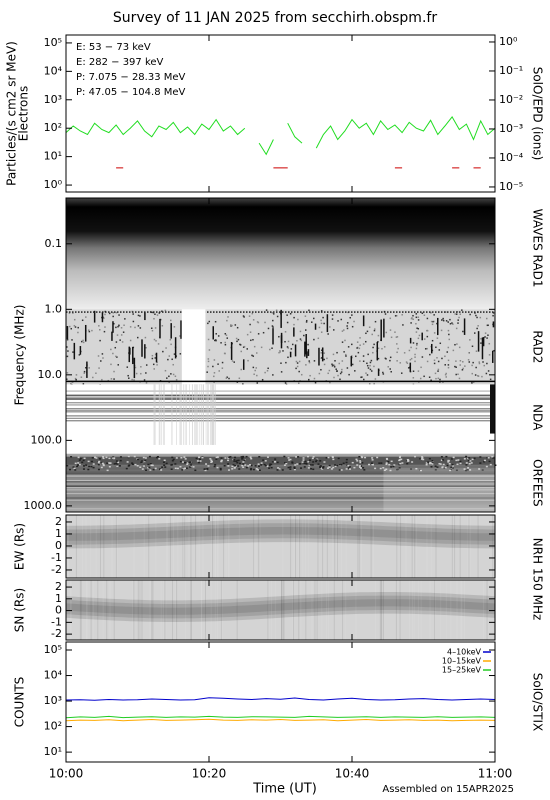  I want to click on y-tick-label: 10⁵, so click(53, 649).